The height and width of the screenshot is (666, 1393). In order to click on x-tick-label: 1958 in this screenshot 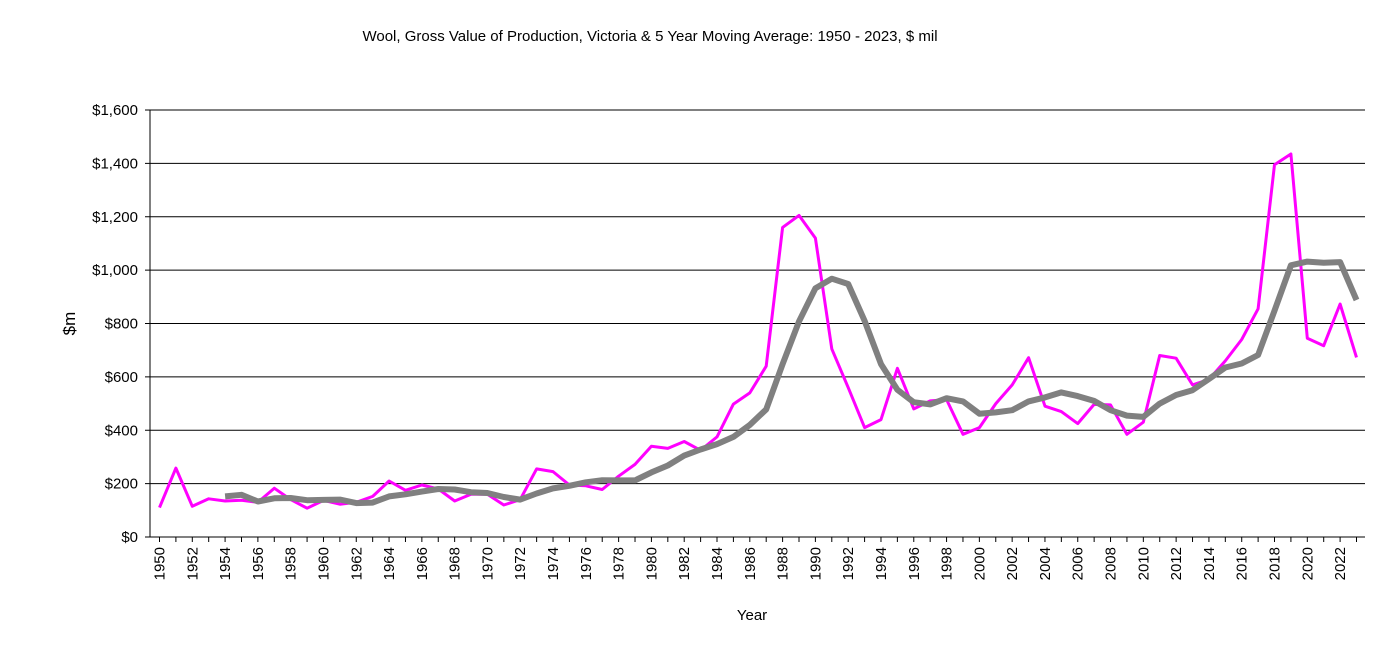, I will do `click(291, 563)`.